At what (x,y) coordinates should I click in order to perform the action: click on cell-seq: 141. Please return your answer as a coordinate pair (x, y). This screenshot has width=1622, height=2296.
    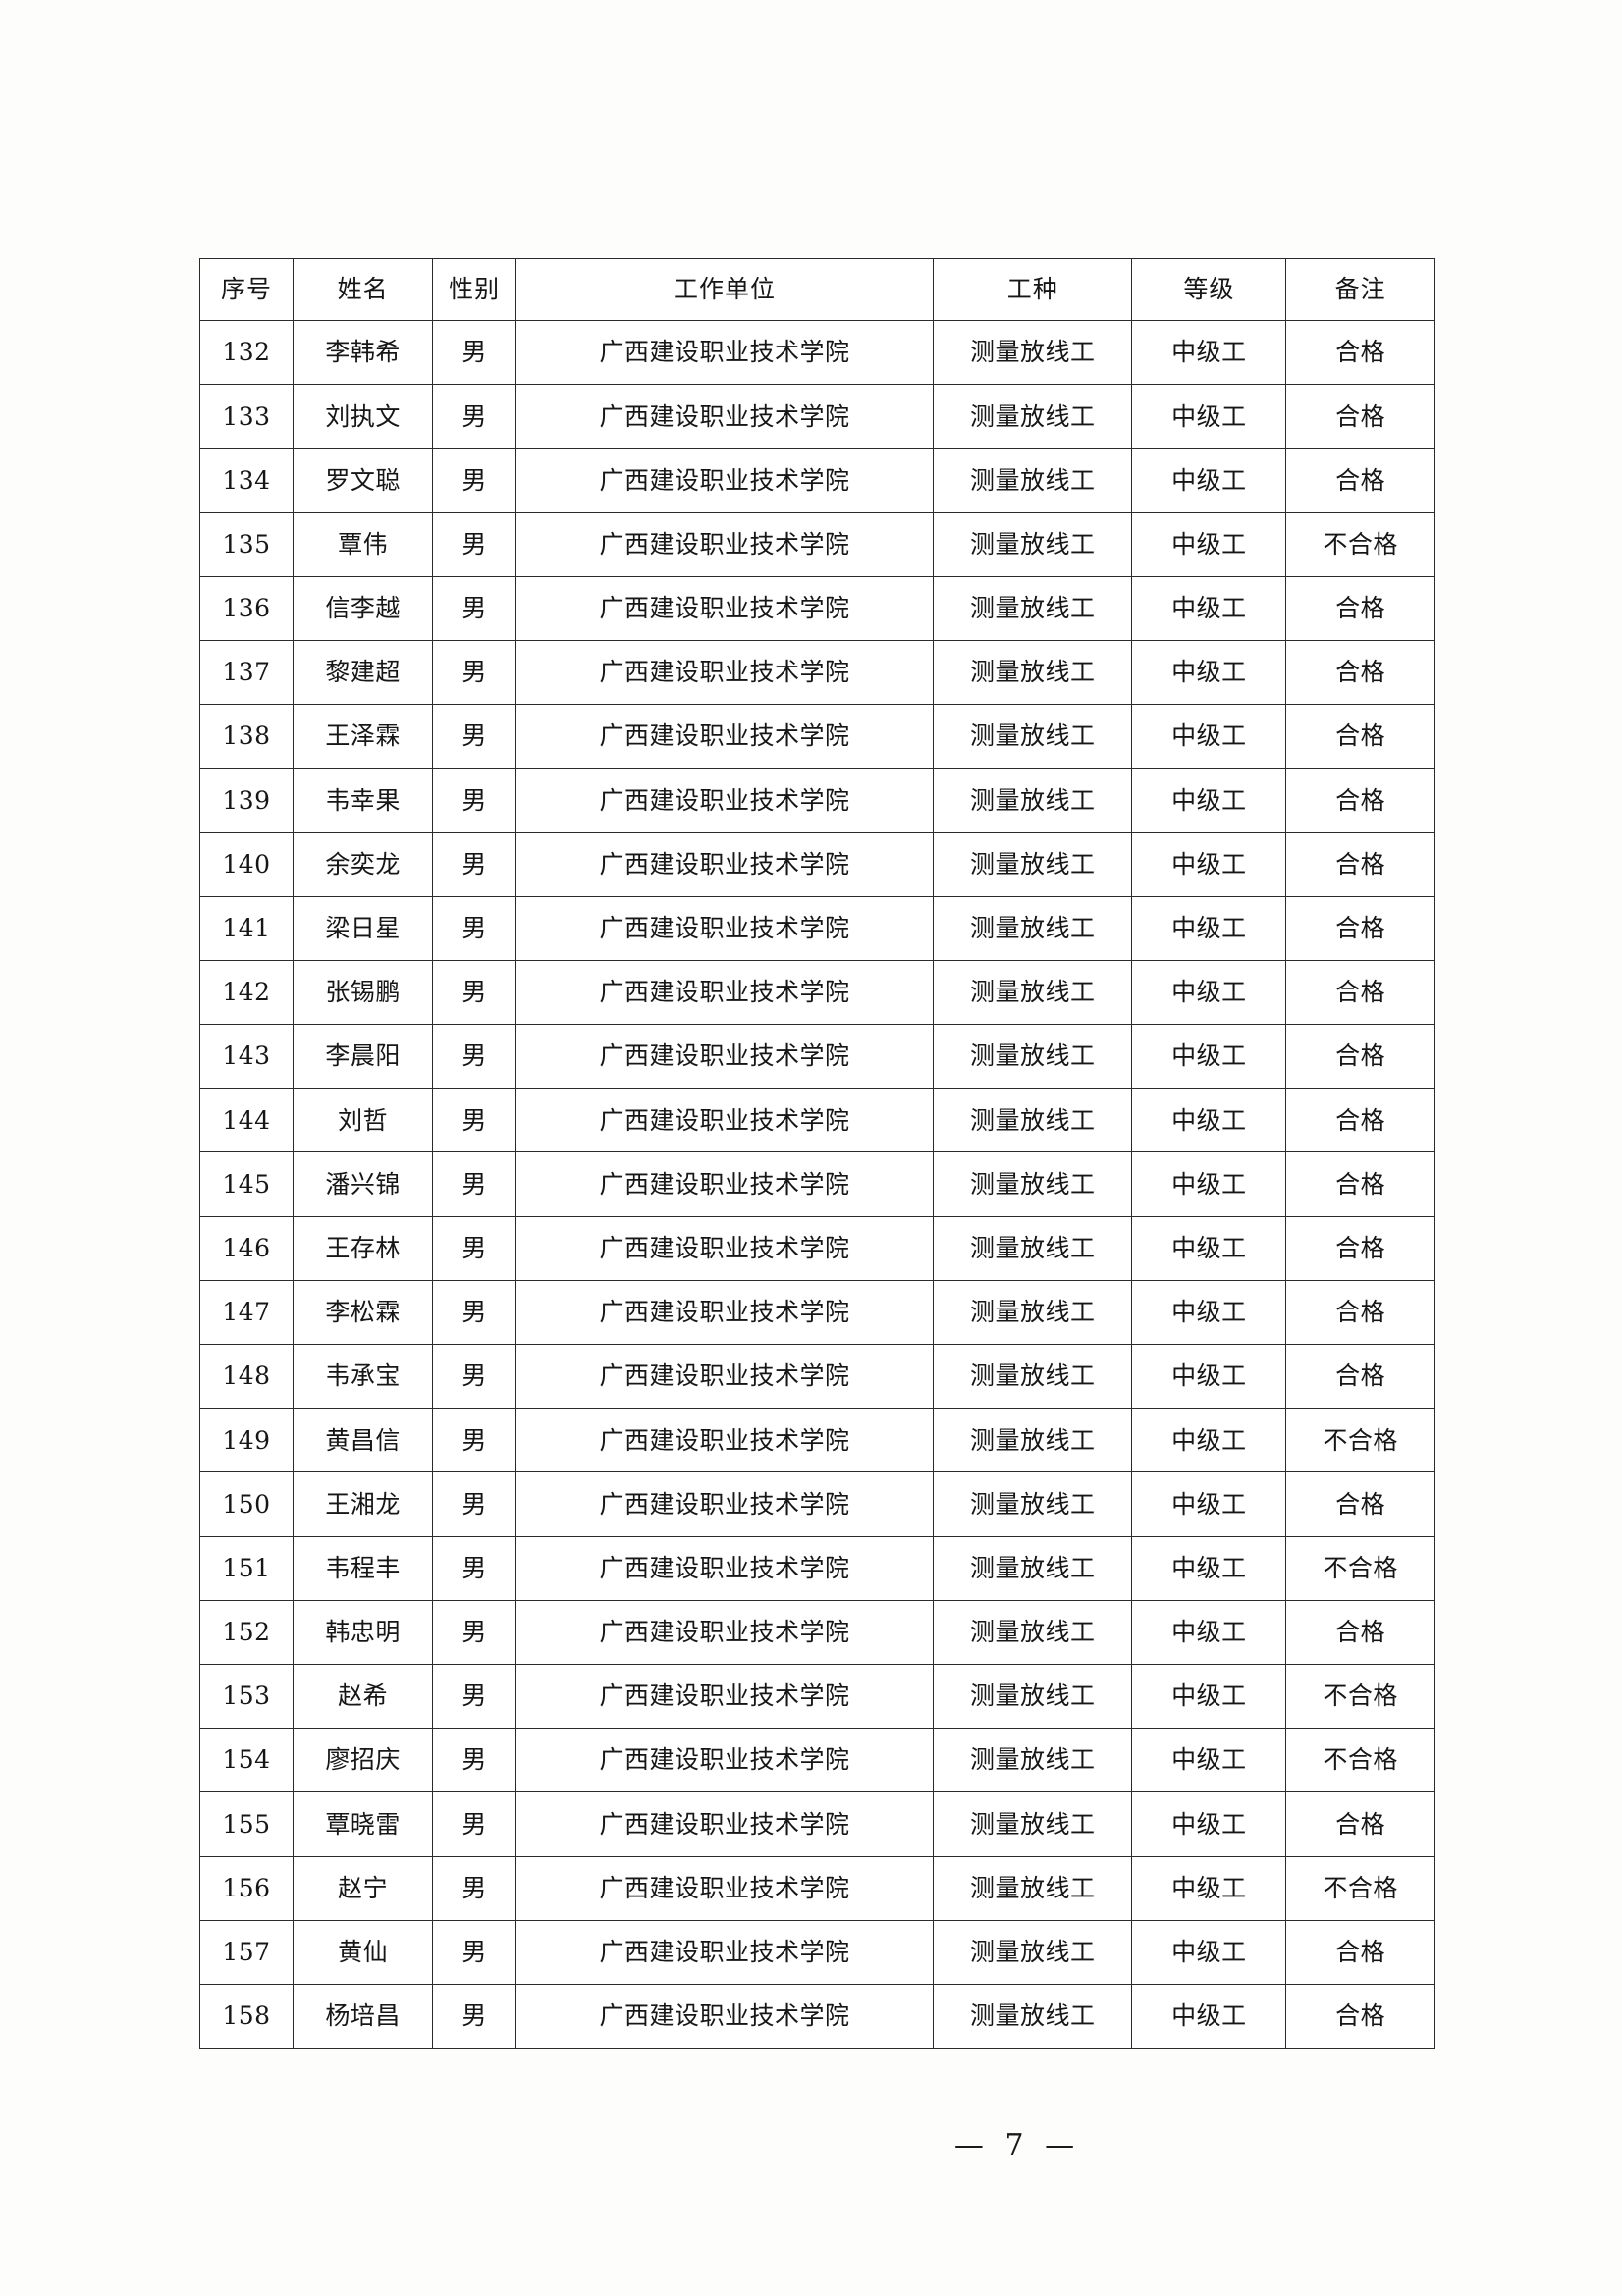
    Looking at the image, I should click on (246, 928).